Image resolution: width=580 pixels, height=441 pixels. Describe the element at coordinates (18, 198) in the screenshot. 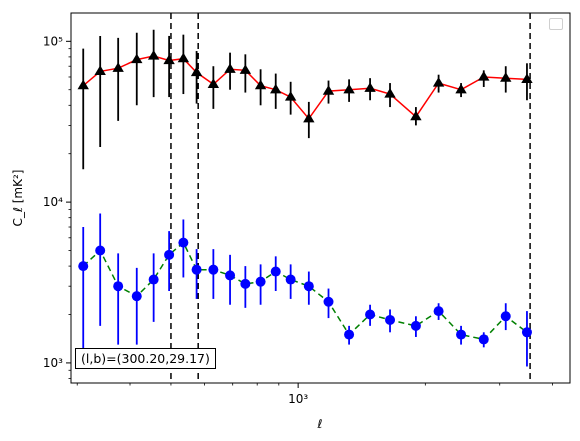

I see `y-axis-label: C_ℓ [mK²]` at that location.